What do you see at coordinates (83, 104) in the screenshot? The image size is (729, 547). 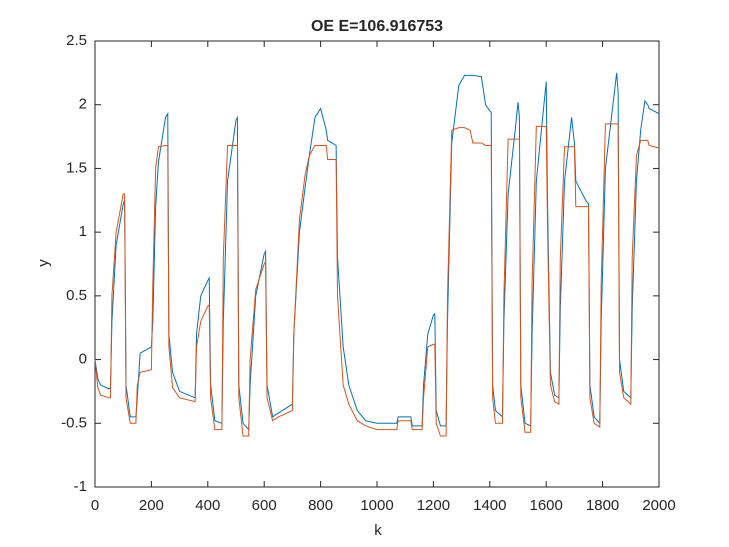 I see `y-tick-label: 2` at bounding box center [83, 104].